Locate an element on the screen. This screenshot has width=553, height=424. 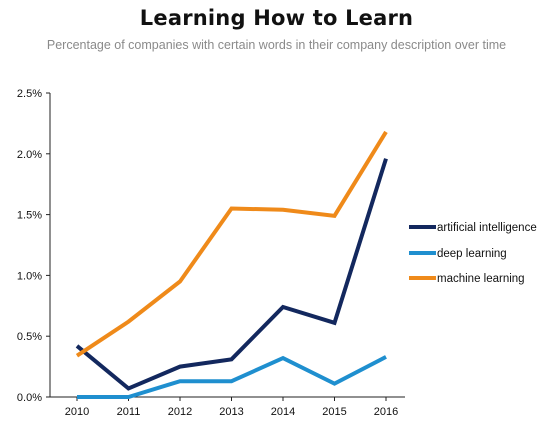
x-tick-label: 2011 is located at coordinates (129, 412).